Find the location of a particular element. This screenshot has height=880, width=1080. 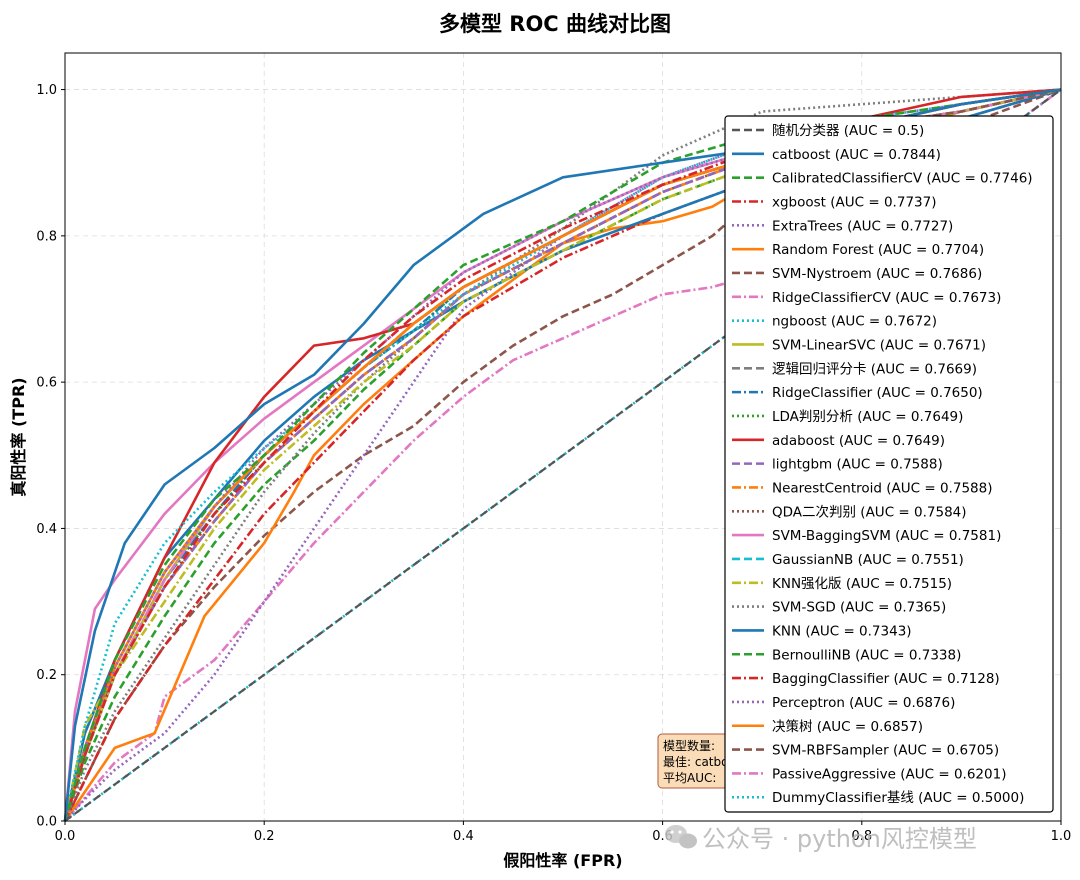

legend-label: KNN (AUC = 0.7343) is located at coordinates (842, 631).